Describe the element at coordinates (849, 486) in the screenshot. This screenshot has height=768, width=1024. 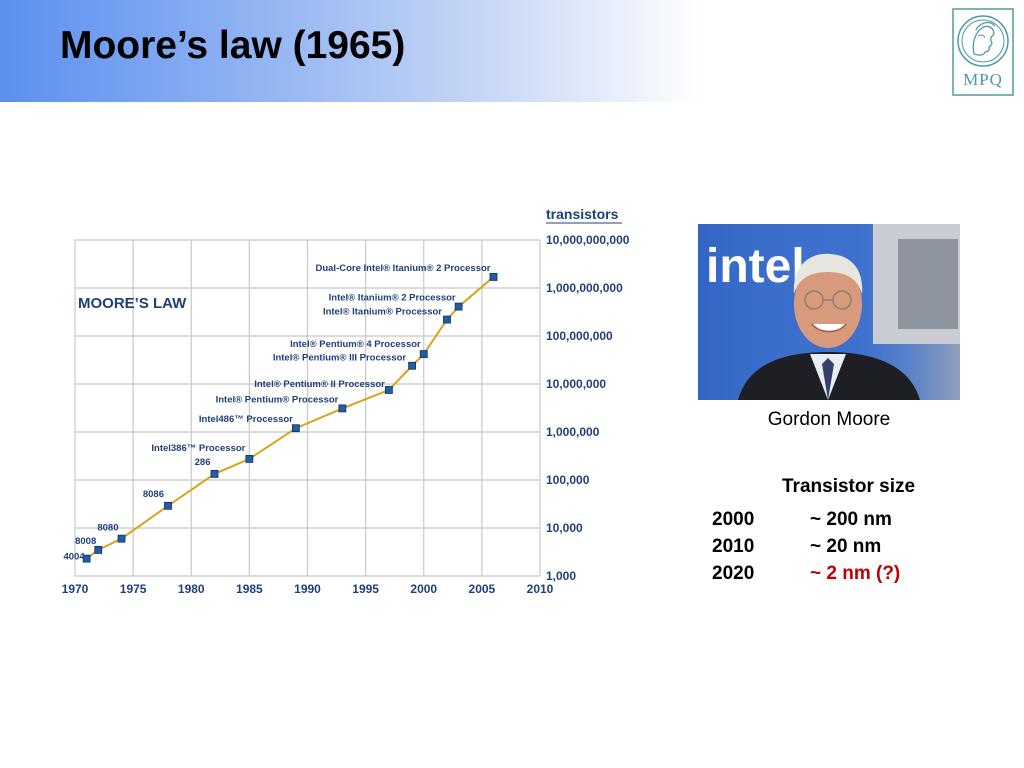
I see `transistor-size-heading: Transistor size` at that location.